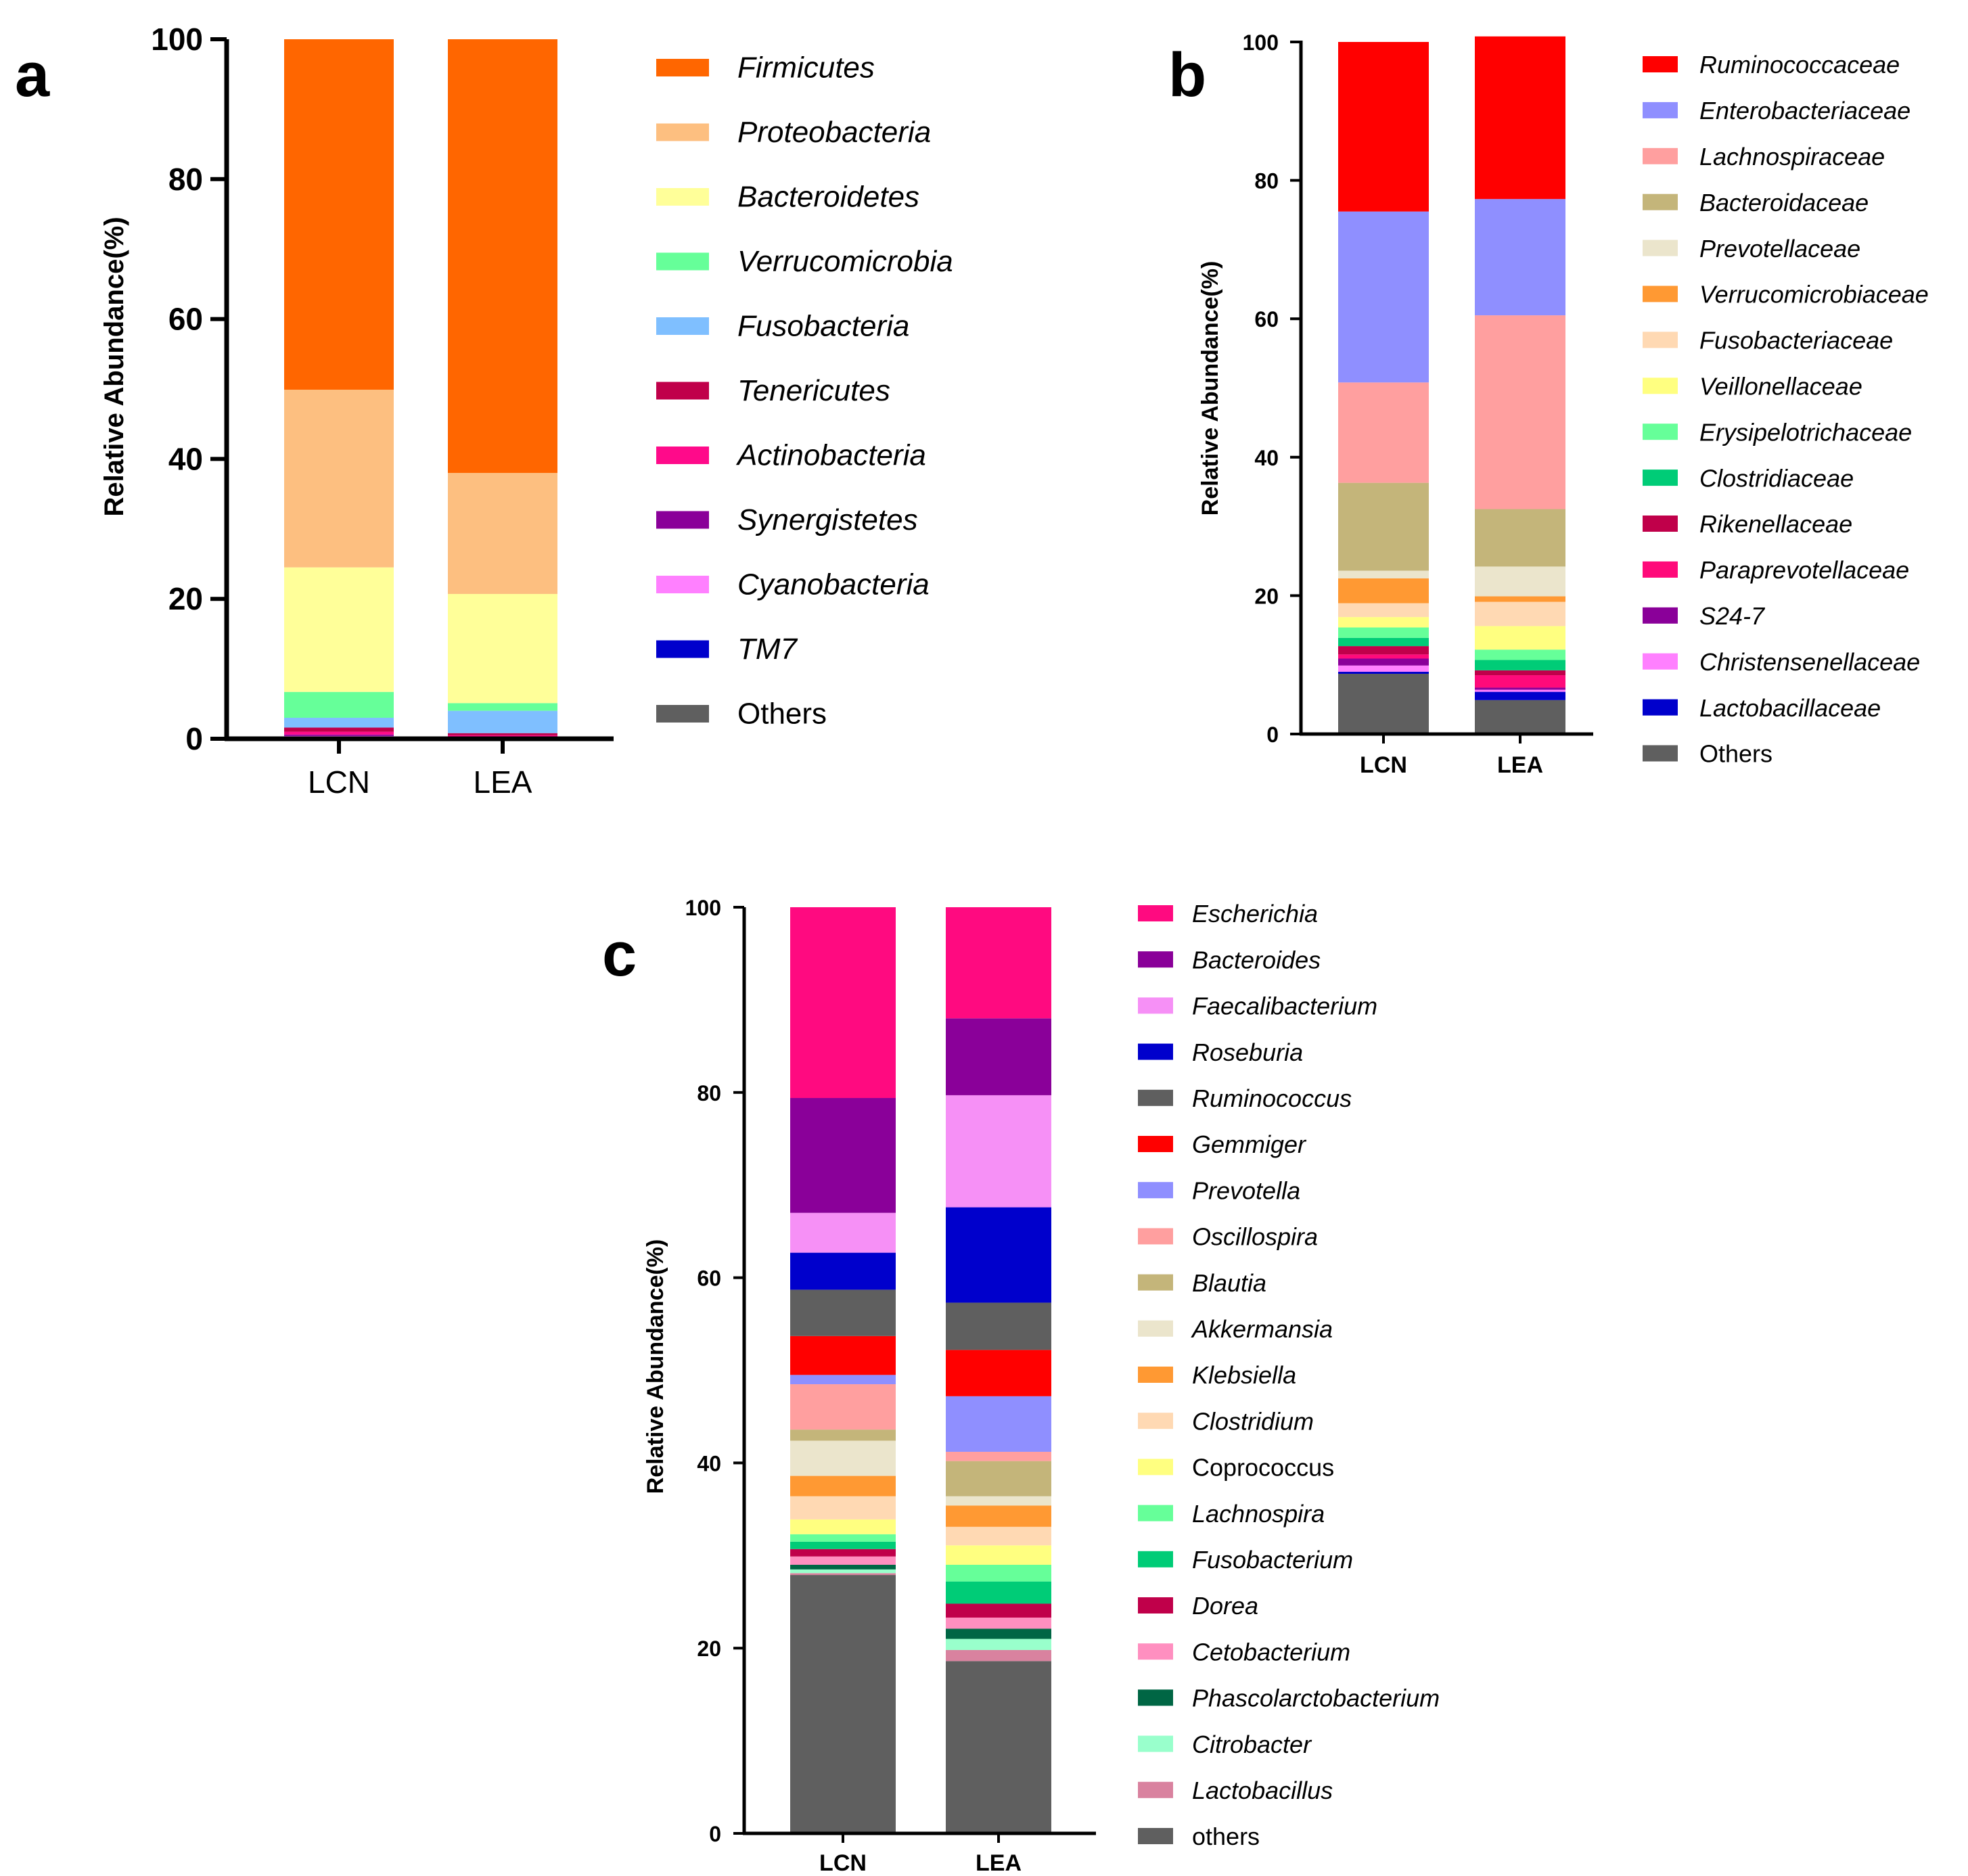  Describe the element at coordinates (1451, 385) in the screenshot. I see `panel-b-bars` at that location.